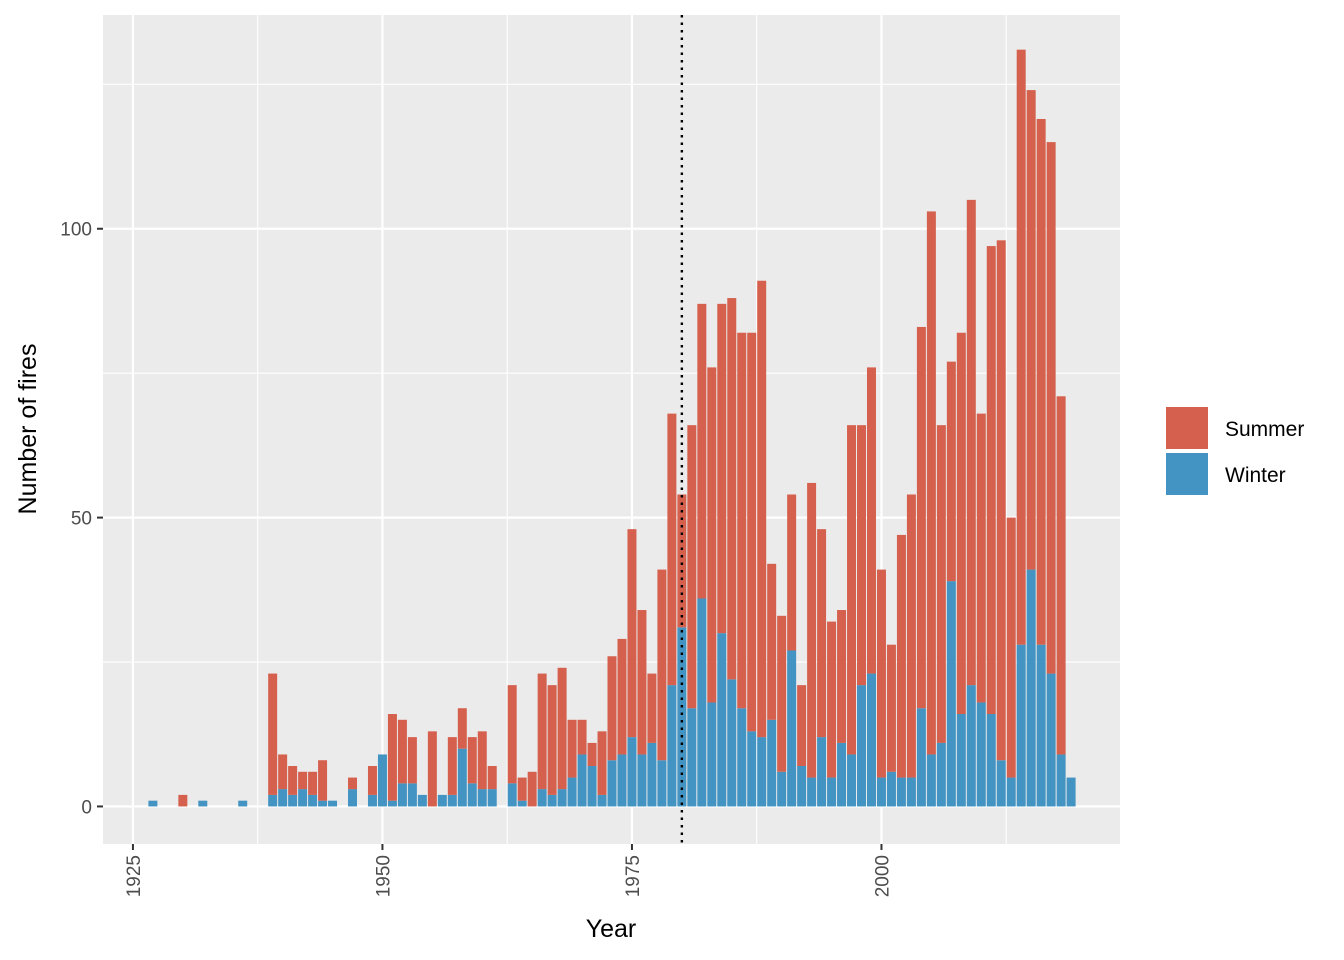  Describe the element at coordinates (153, 803) in the screenshot. I see `bar-winter-1927` at that location.